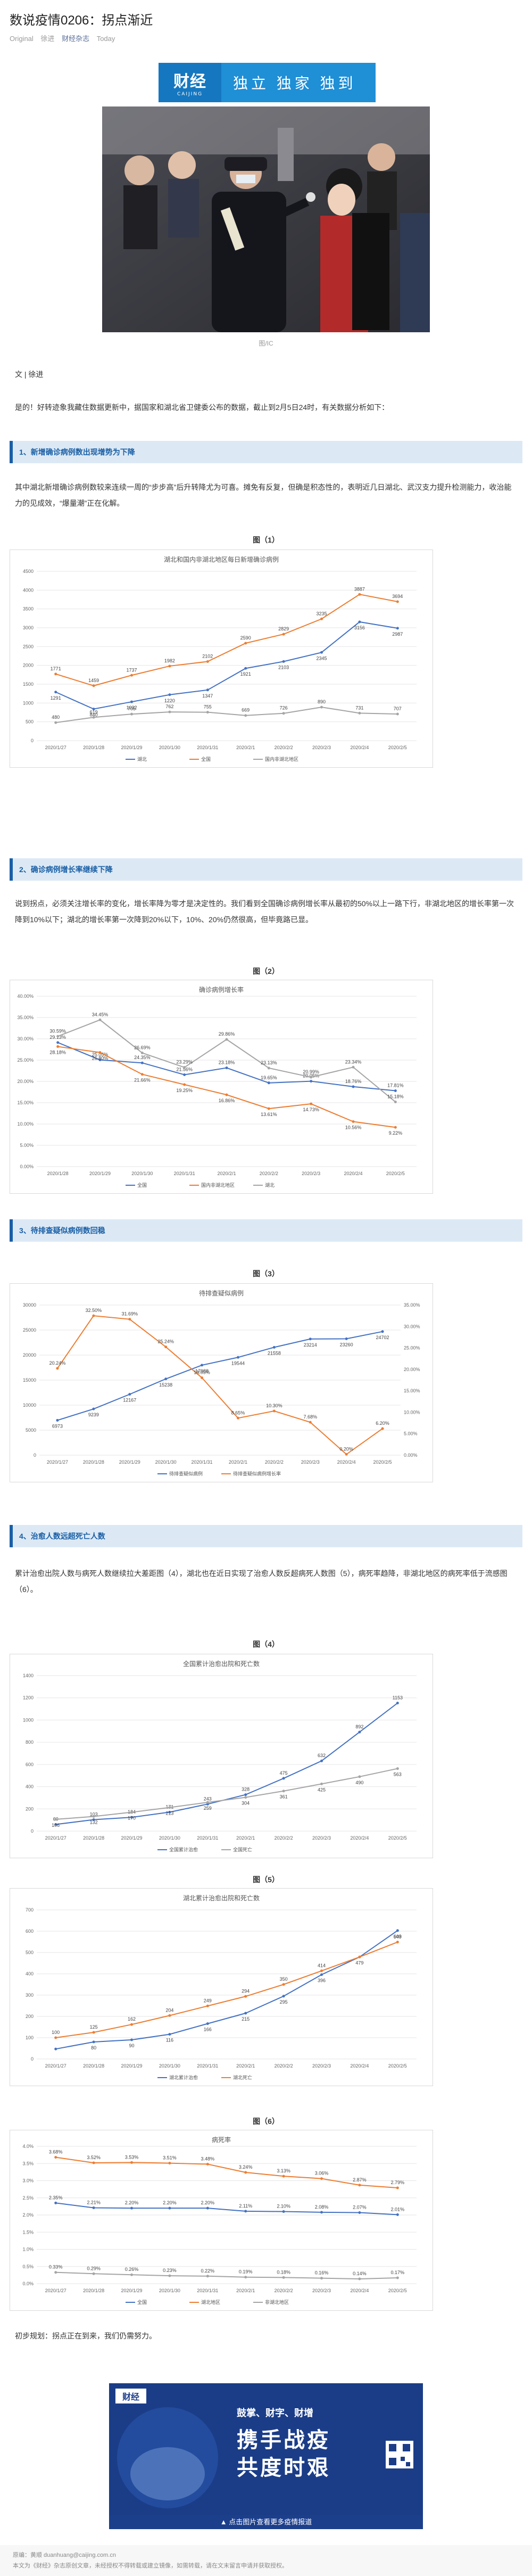  I want to click on data-label: 23.13%, so click(269, 1062).